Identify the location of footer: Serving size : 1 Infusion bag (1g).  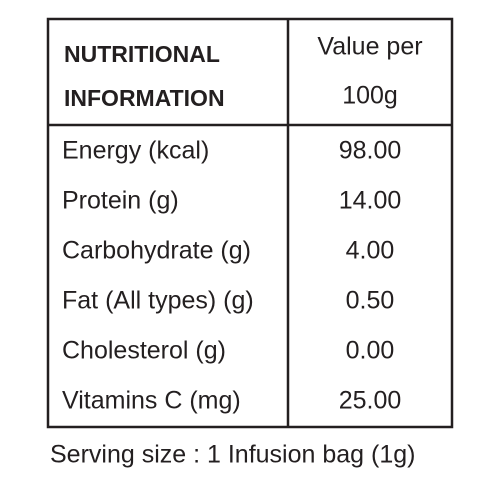
(232, 455).